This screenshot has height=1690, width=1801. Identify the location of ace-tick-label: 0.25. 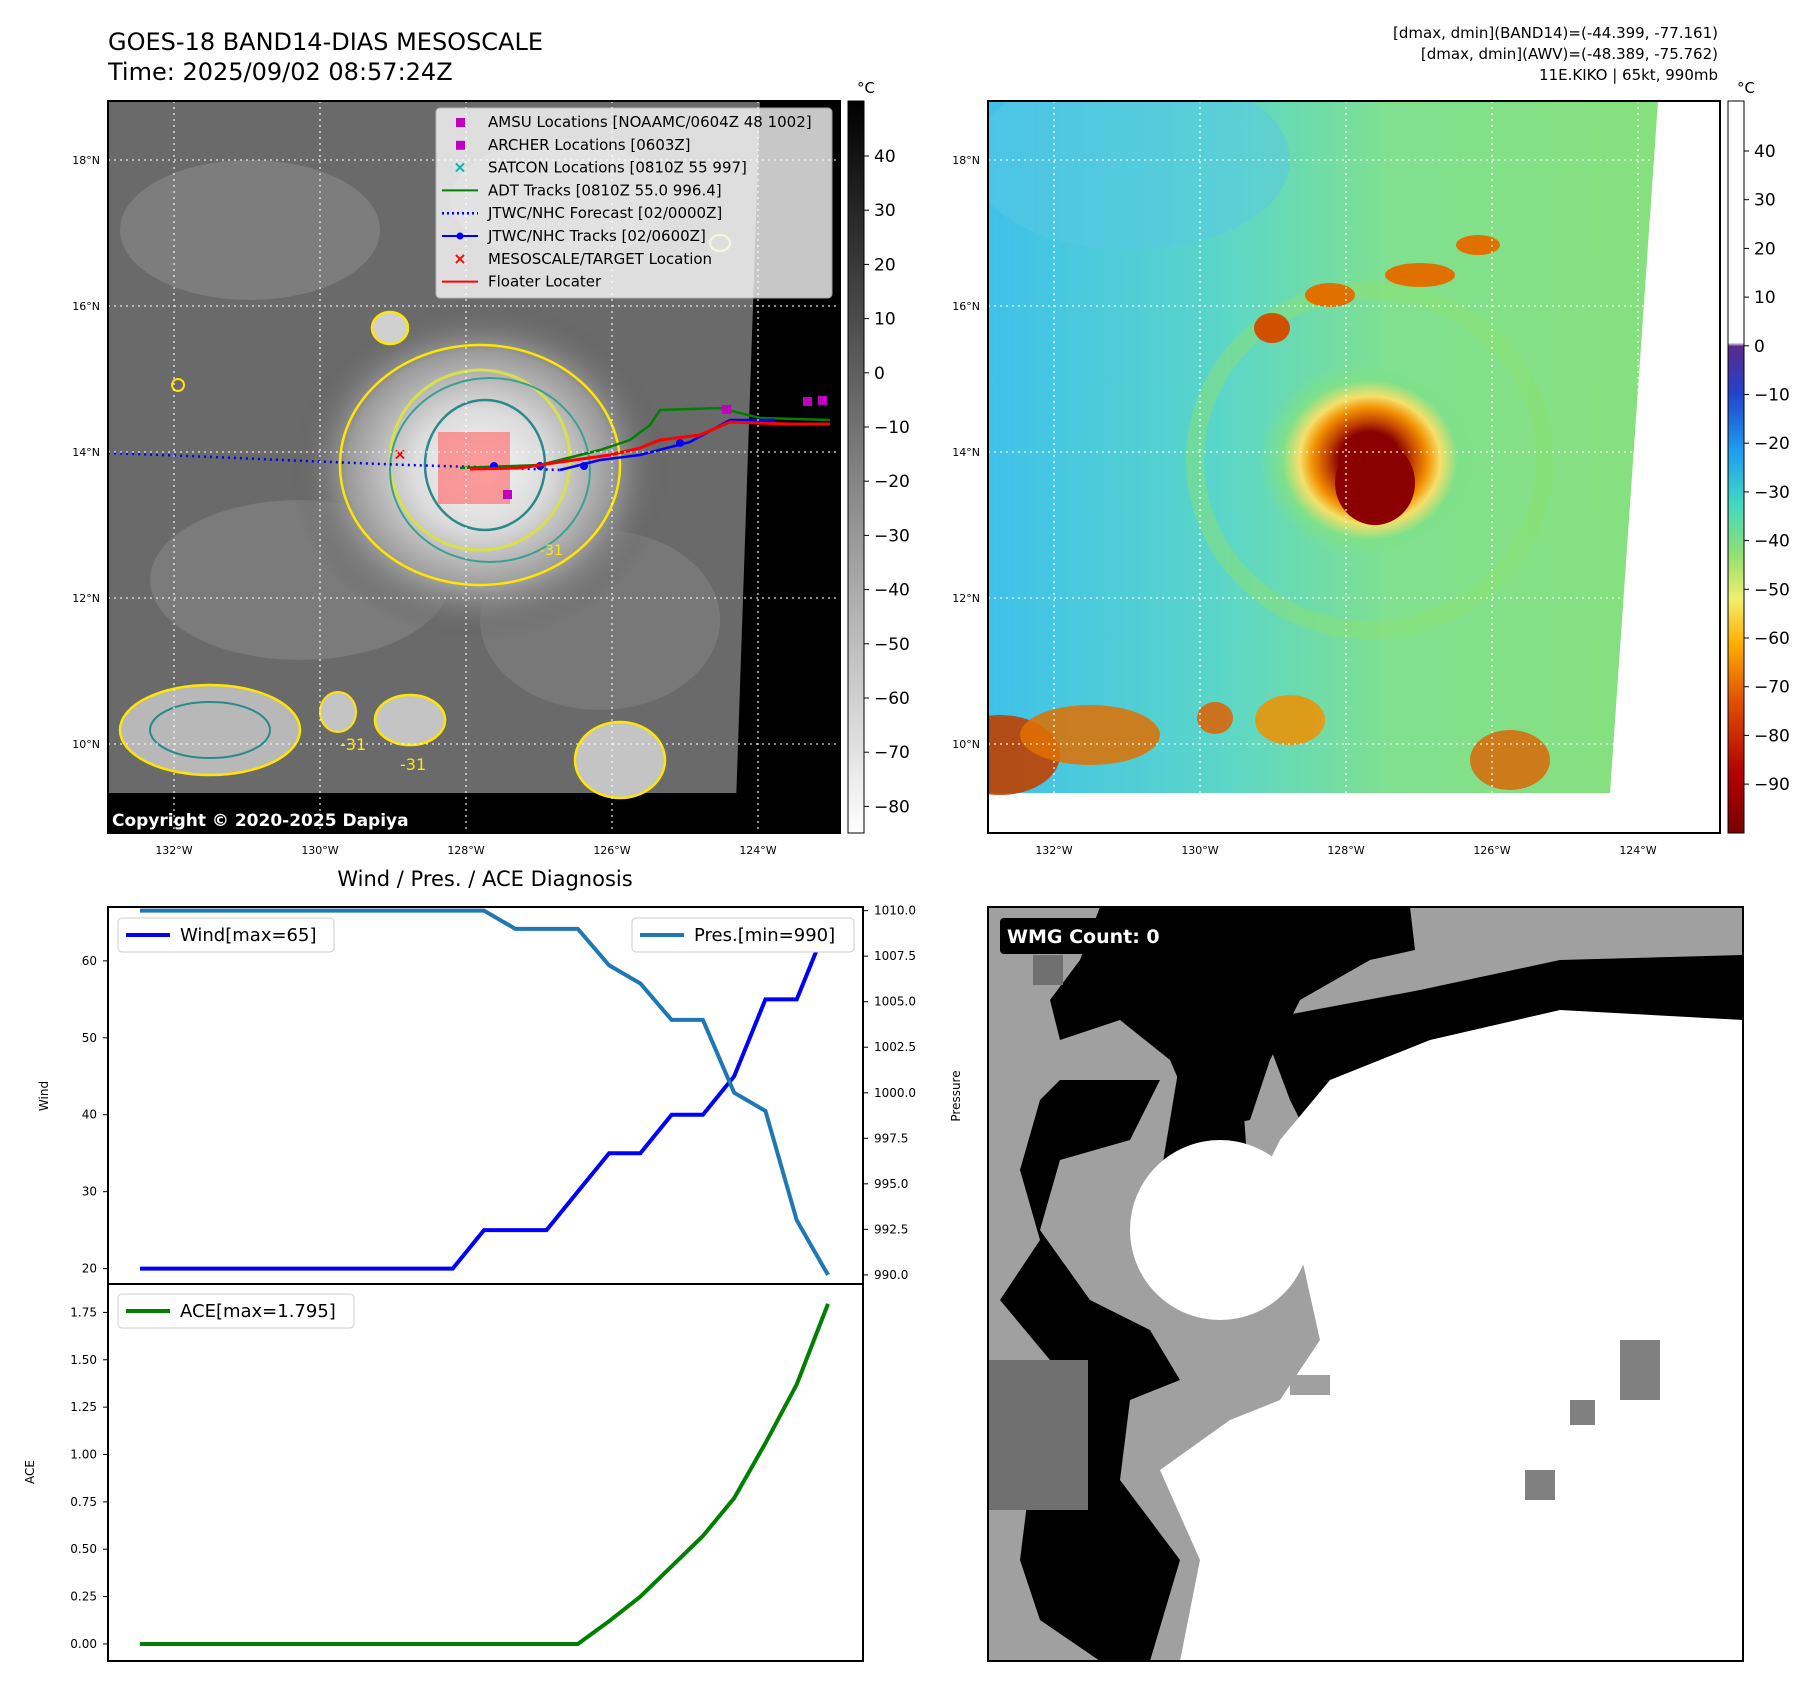
(83, 1597).